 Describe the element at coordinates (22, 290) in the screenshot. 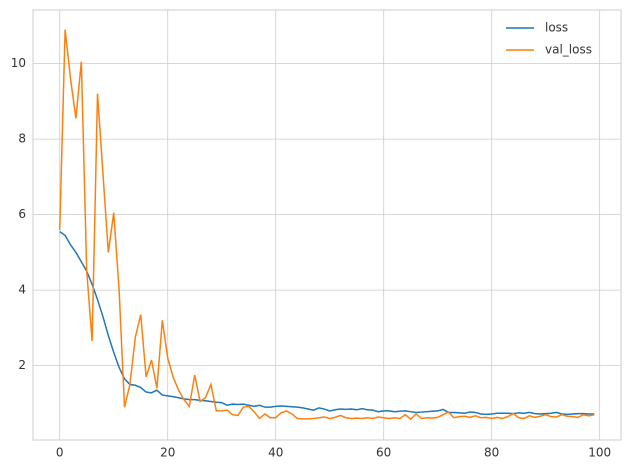

I see `y-tick-label: 4` at that location.